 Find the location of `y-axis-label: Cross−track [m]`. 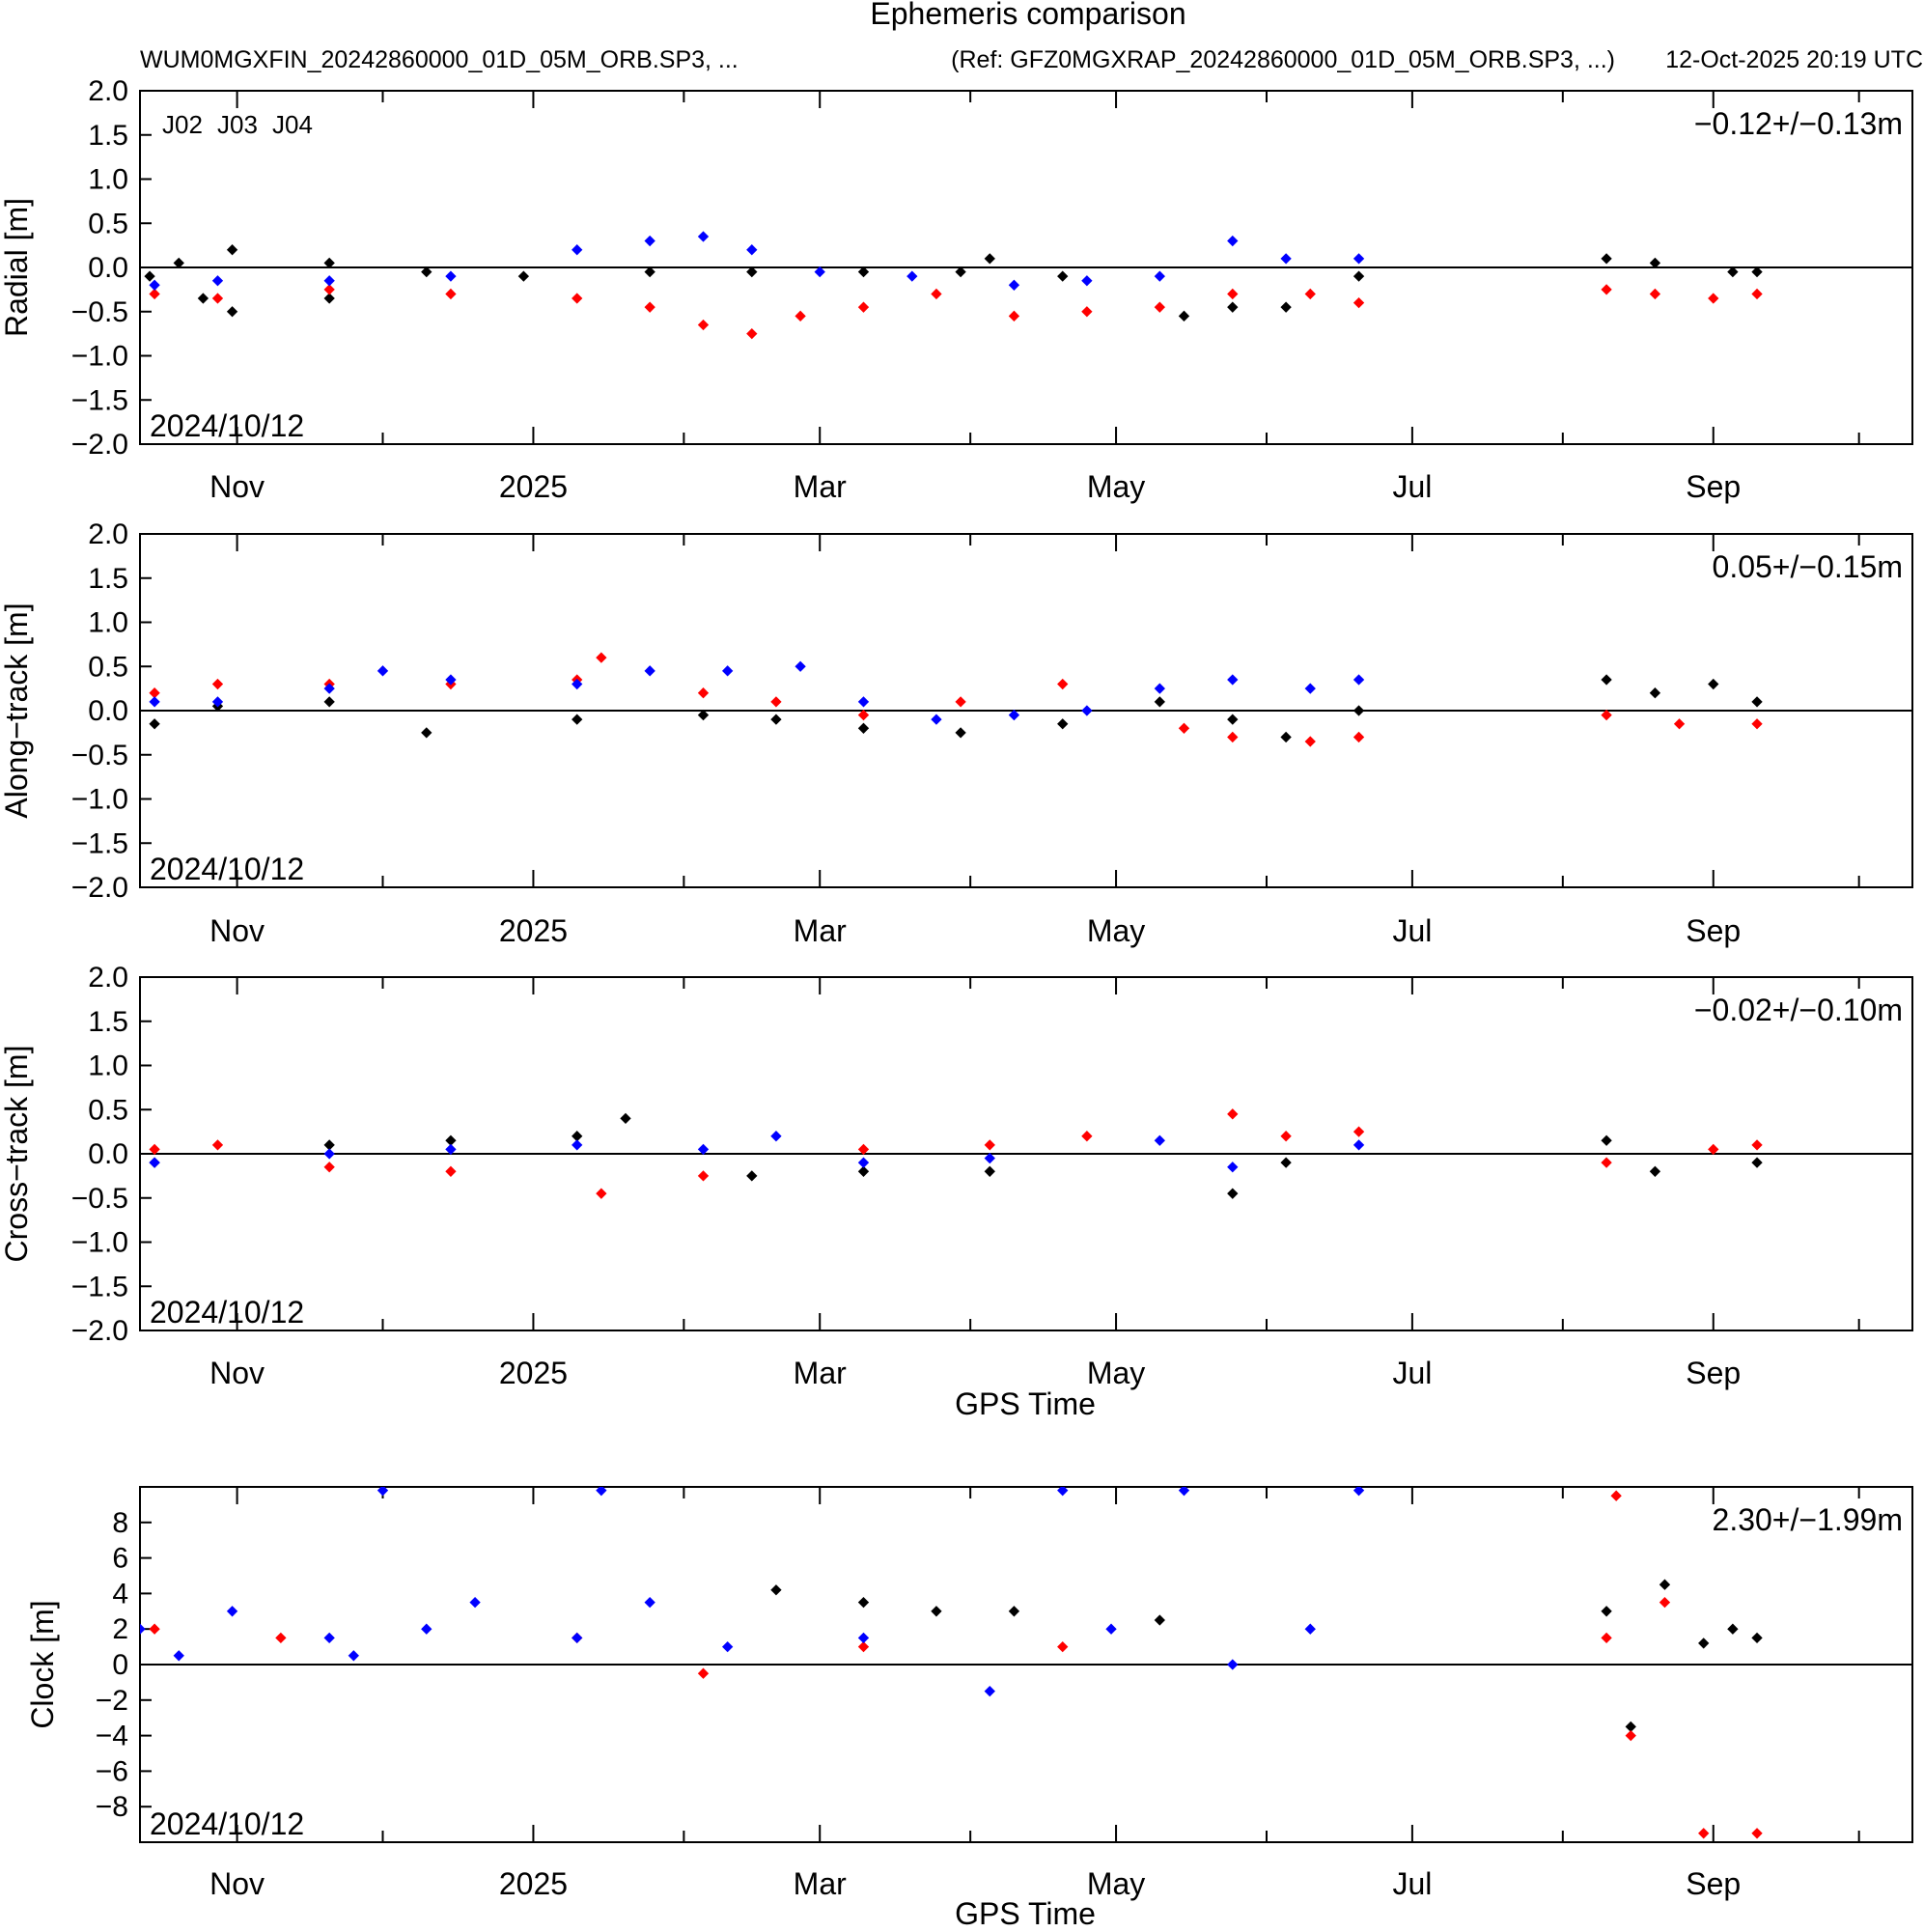

y-axis-label: Cross−track [m] is located at coordinates (17, 1154).